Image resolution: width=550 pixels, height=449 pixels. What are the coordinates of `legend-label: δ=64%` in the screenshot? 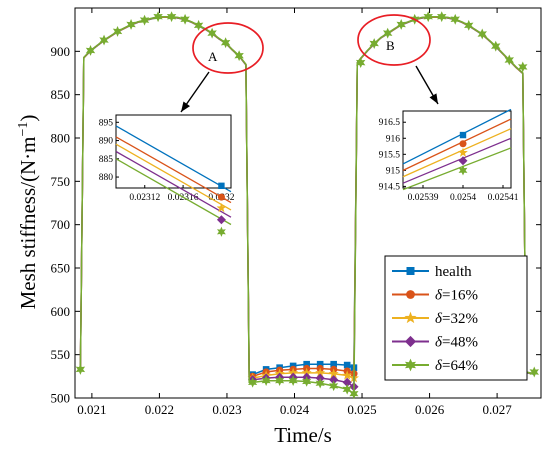 It's located at (456, 366).